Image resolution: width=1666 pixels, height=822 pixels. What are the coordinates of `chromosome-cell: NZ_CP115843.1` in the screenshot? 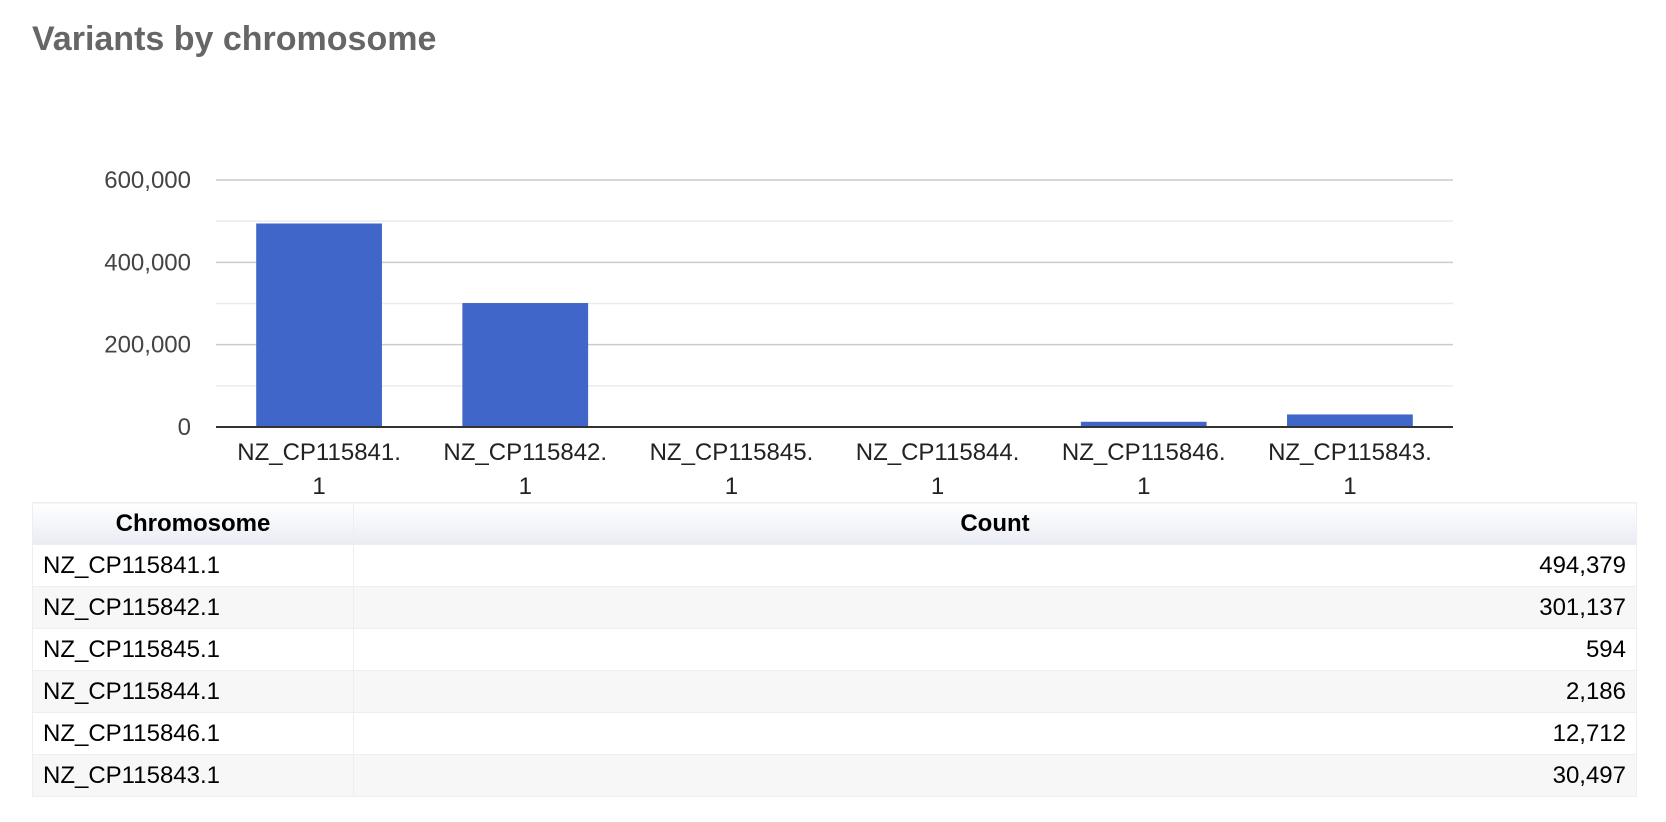 It's located at (193, 775).